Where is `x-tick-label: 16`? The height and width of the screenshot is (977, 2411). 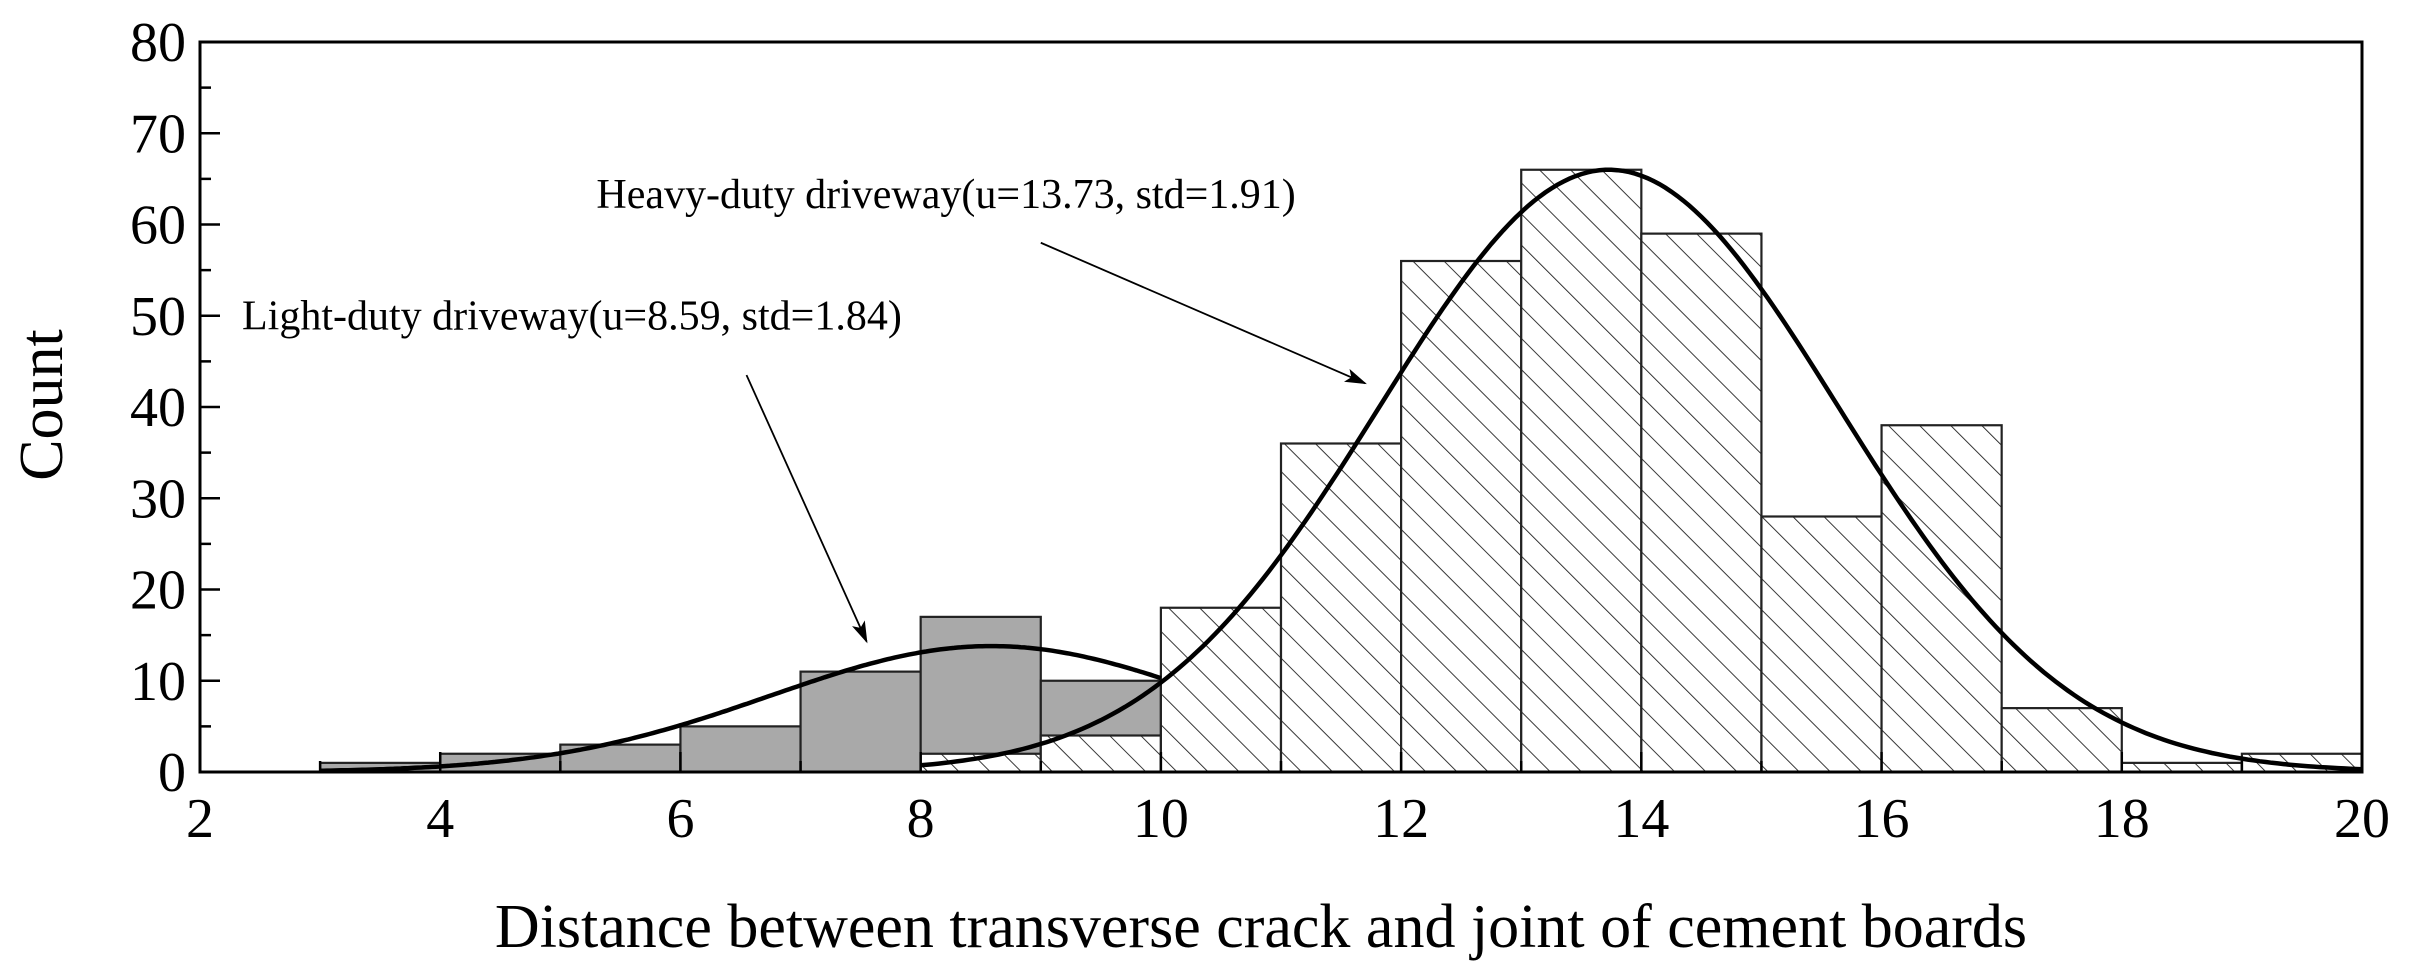 x-tick-label: 16 is located at coordinates (1882, 819).